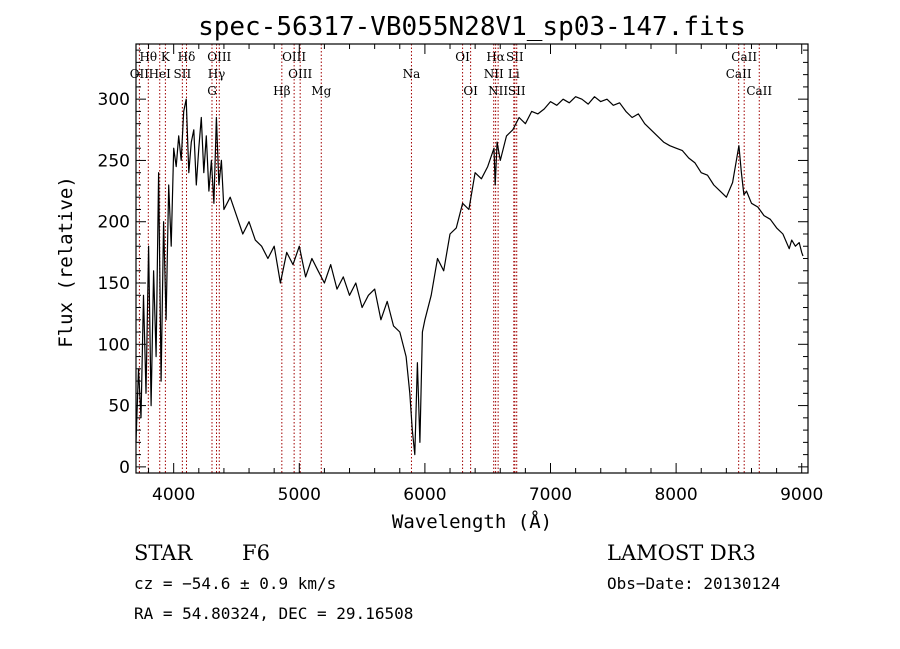 This screenshot has width=900, height=649. I want to click on x-tick-label: 4000, so click(173, 495).